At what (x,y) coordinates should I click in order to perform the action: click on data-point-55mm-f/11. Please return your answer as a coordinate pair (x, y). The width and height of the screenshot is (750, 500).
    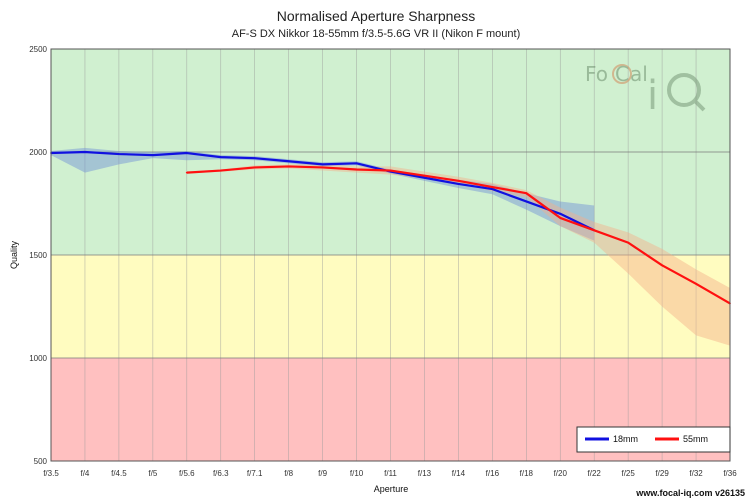
    Looking at the image, I should click on (390, 170).